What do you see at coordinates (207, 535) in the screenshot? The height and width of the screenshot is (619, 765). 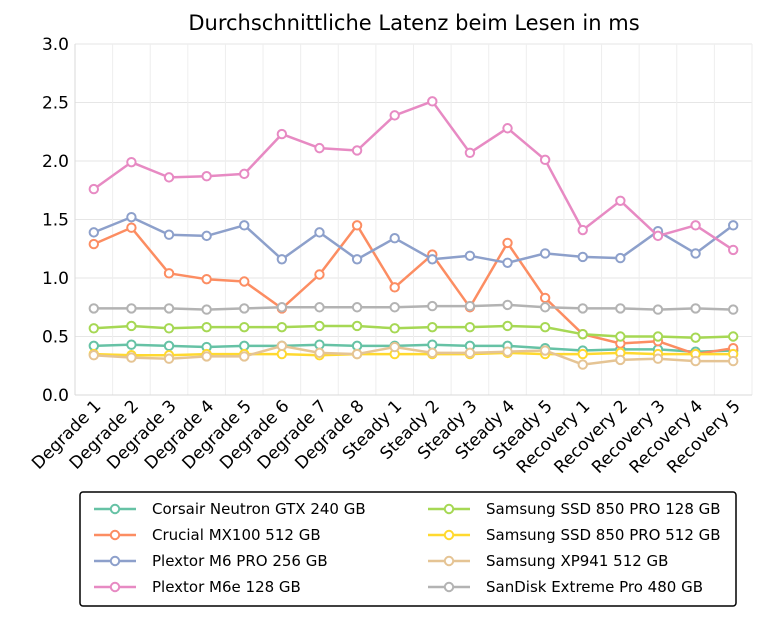 I see `legend-item: Crucial MX100 512 GB` at bounding box center [207, 535].